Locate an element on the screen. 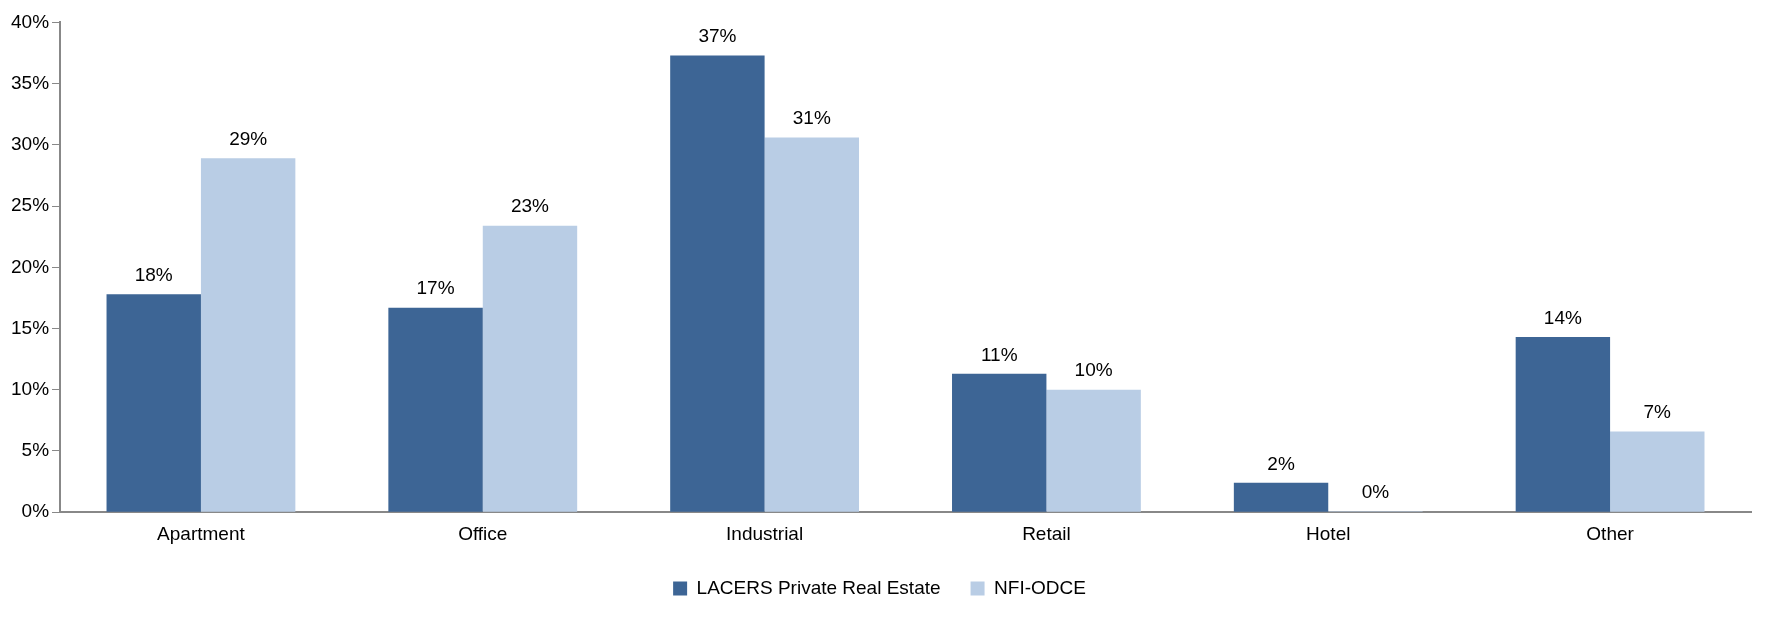 The image size is (1775, 623). y-tick-label: 10% is located at coordinates (30, 388).